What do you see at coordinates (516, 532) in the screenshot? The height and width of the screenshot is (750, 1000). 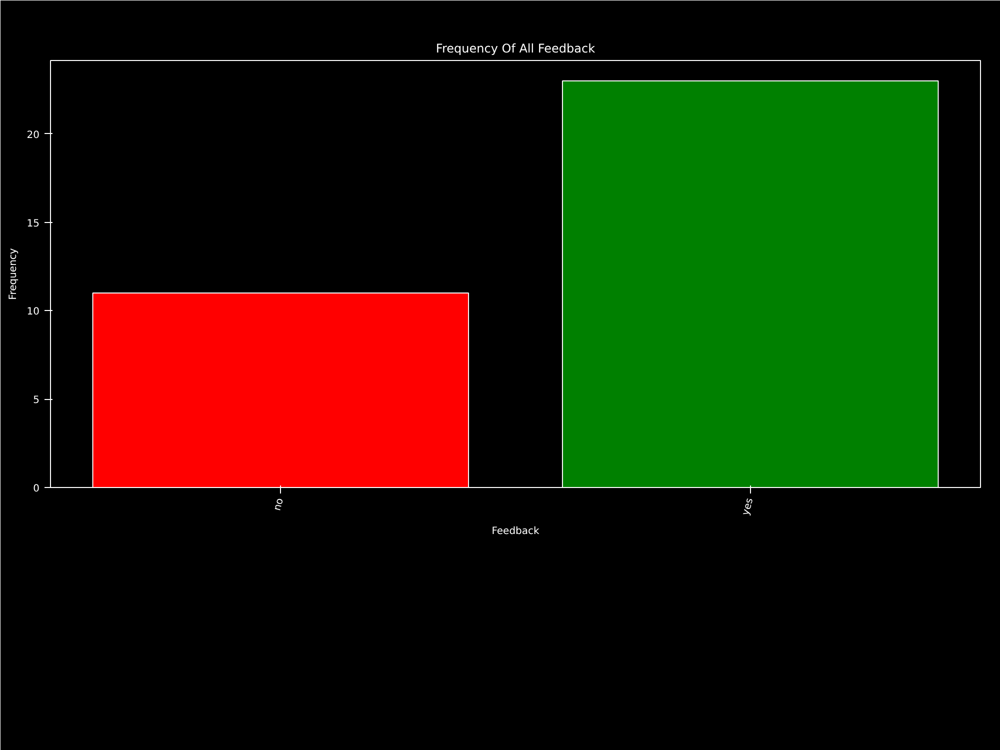 I see `x-axis-title: Feedback` at bounding box center [516, 532].